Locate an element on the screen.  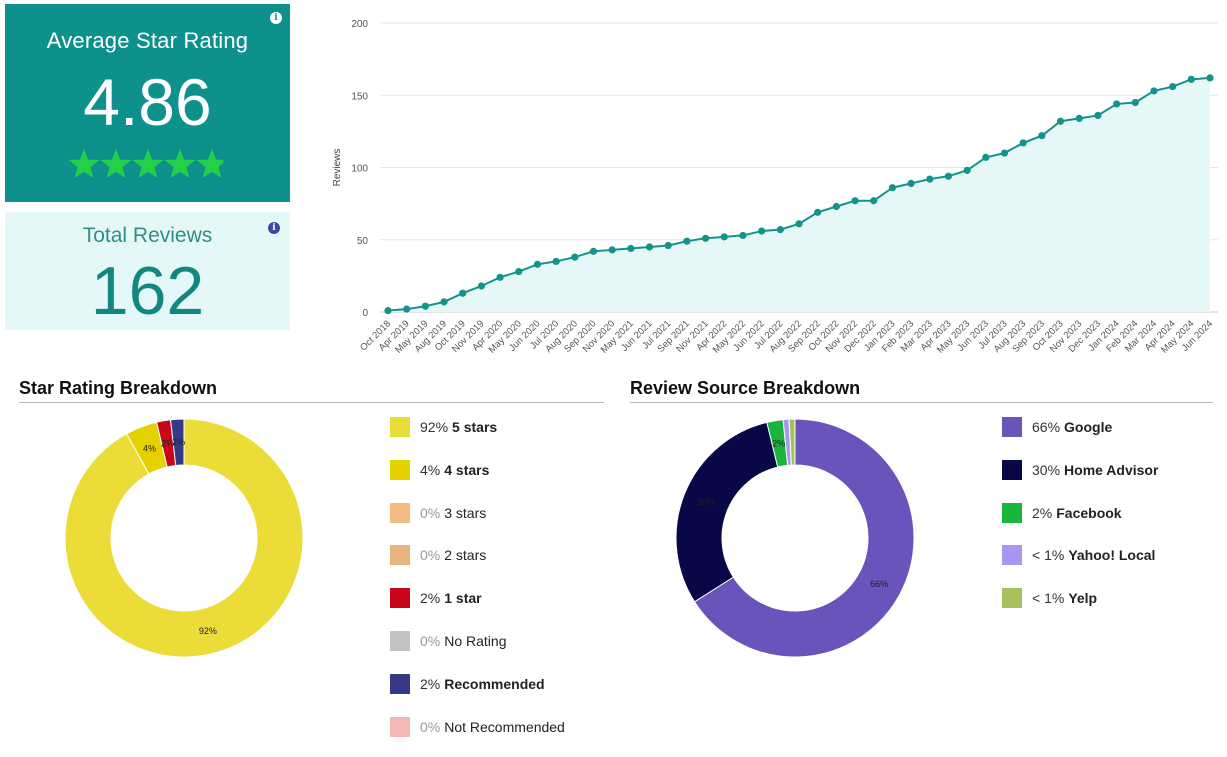
section-divider is located at coordinates (311, 402).